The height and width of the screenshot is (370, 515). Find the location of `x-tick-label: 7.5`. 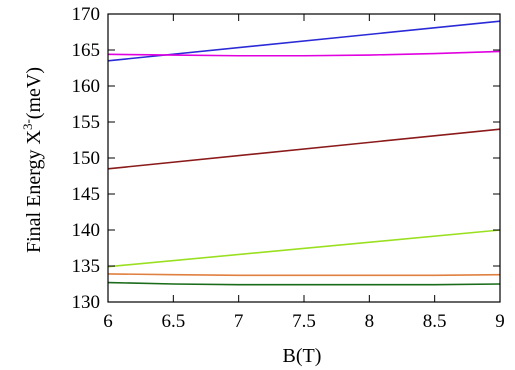

x-tick-label: 7.5 is located at coordinates (304, 321).